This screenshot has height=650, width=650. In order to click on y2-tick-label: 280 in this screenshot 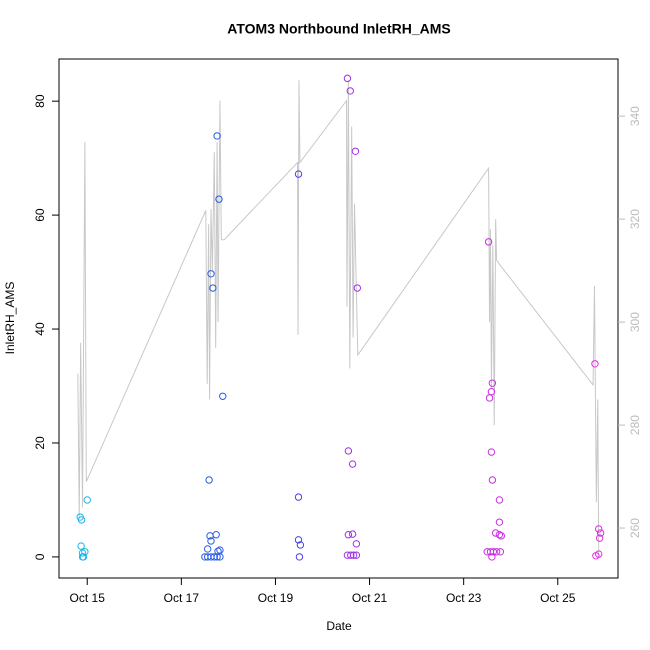, I will do `click(635, 425)`.